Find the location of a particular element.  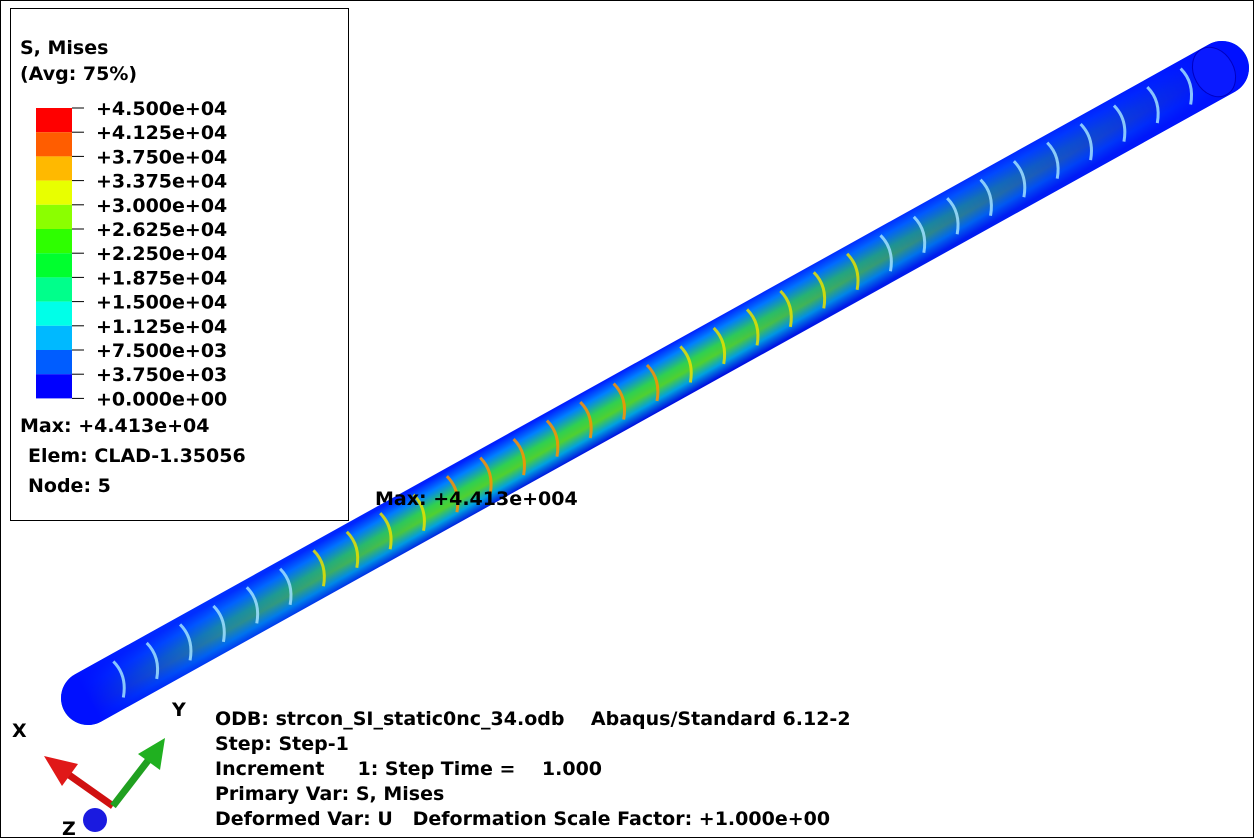

legend-label: +0.000e+00 is located at coordinates (161, 399).